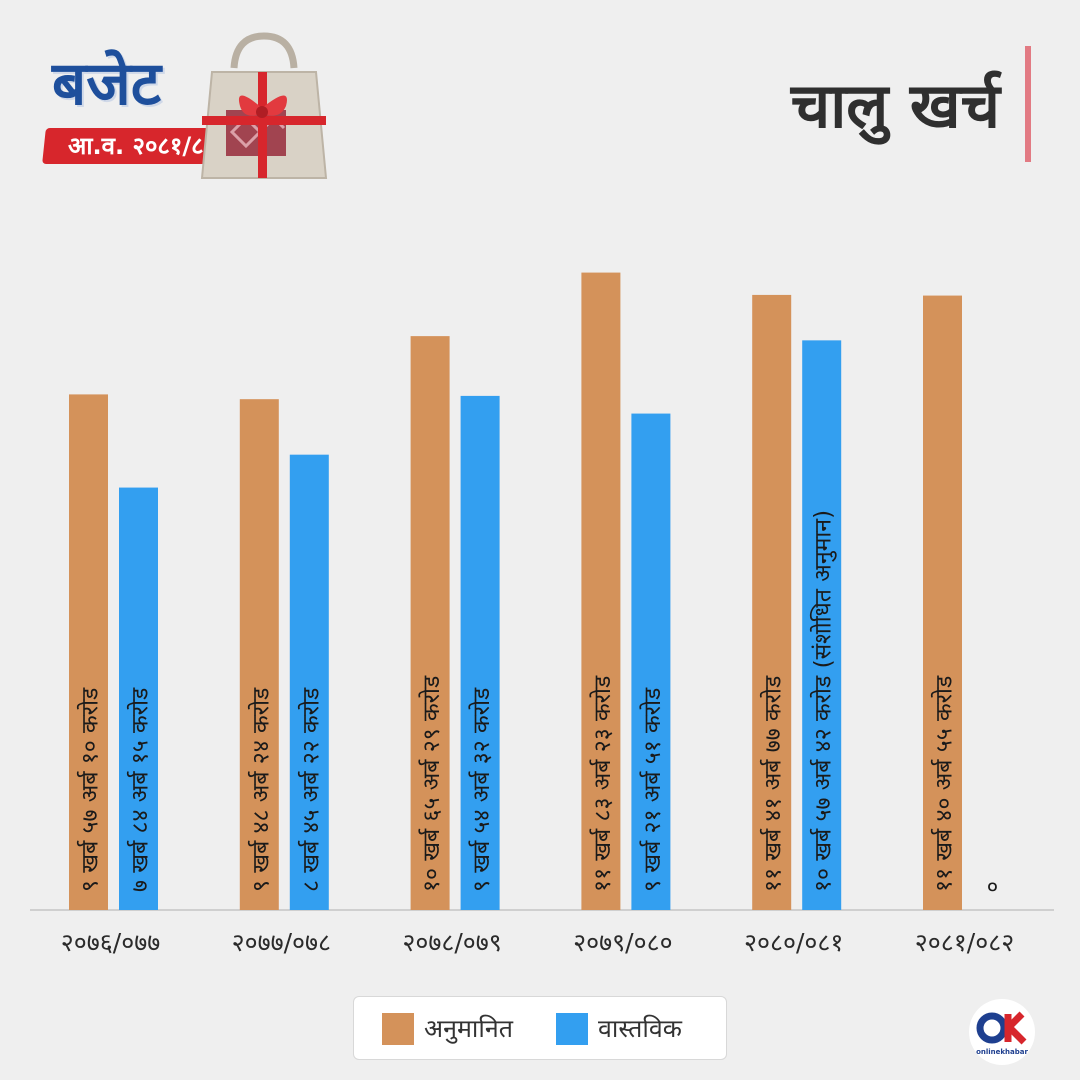 The width and height of the screenshot is (1080, 1080). Describe the element at coordinates (1002, 1032) in the screenshot. I see `onlinekhabar-logo: onlinekhabar` at that location.